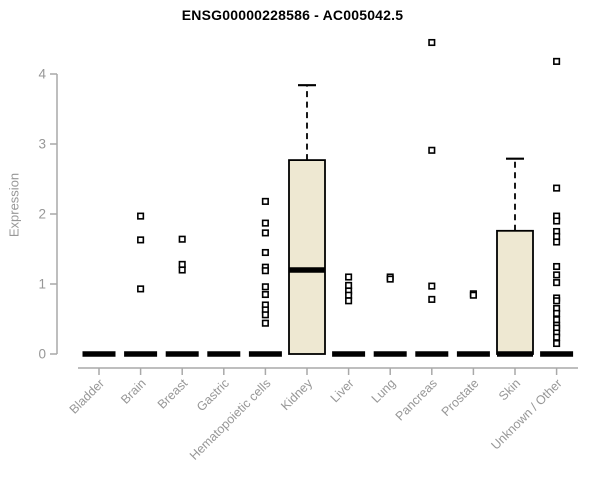 Image resolution: width=600 pixels, height=500 pixels. I want to click on y-tick-label: 3, so click(42, 144).